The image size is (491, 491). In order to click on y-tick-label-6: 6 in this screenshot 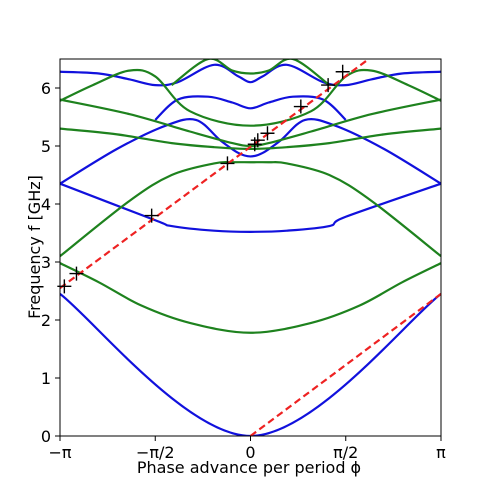, I will do `click(46, 88)`.